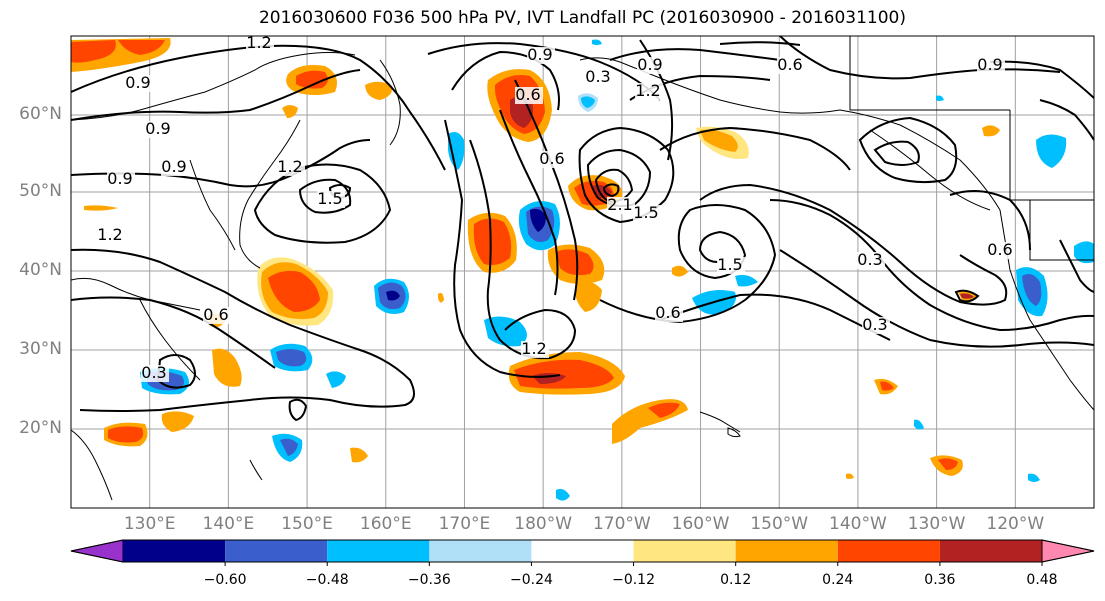 The image size is (1105, 601). I want to click on longitude-tick-label: 130°E, so click(149, 524).